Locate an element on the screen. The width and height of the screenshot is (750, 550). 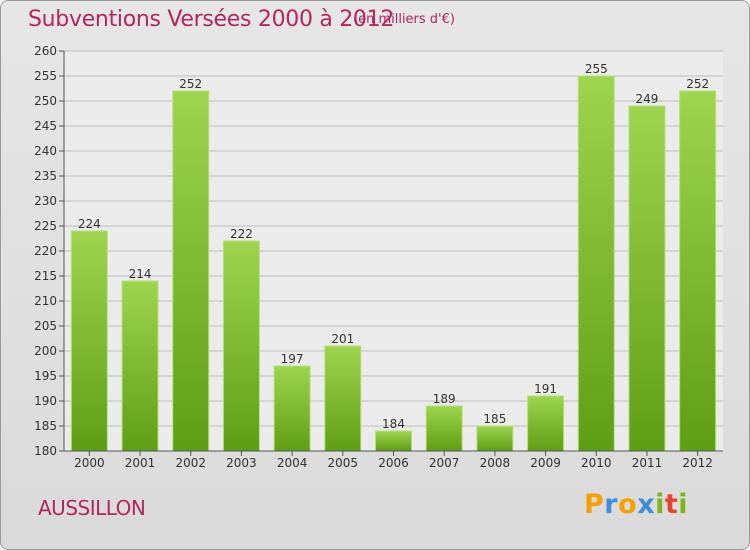
logo-letter: x is located at coordinates (646, 504).